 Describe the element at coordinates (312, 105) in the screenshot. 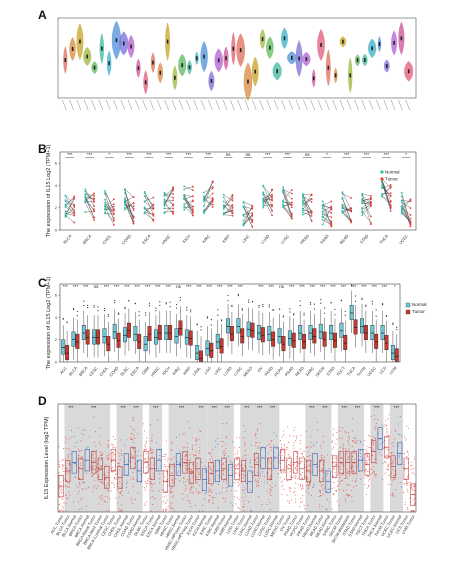

I see `tick-stub` at that location.